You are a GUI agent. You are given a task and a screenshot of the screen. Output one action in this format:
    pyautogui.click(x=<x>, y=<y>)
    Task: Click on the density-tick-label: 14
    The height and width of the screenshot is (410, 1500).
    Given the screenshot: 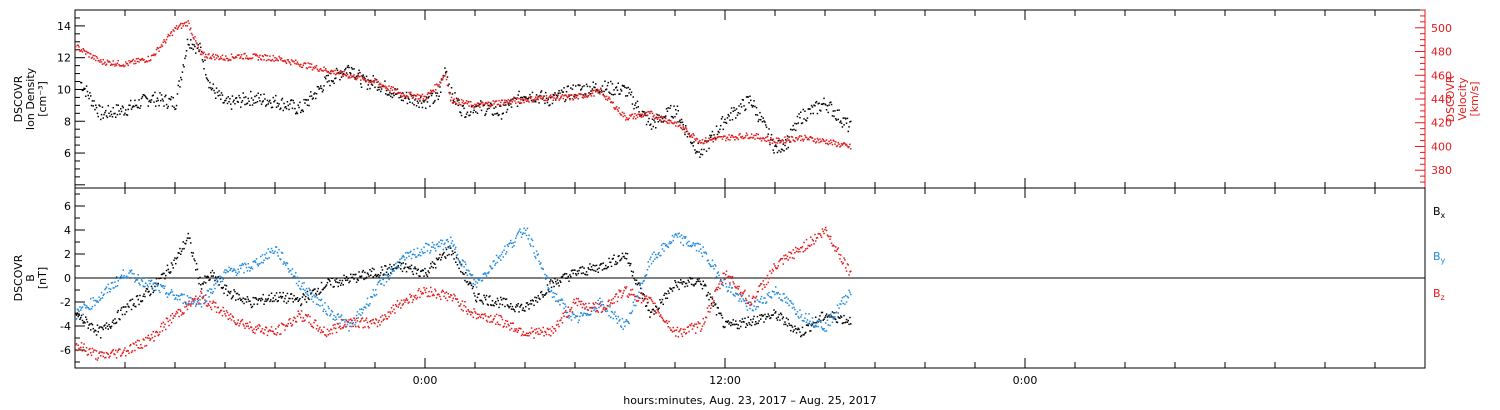 What is the action you would take?
    pyautogui.click(x=64, y=26)
    